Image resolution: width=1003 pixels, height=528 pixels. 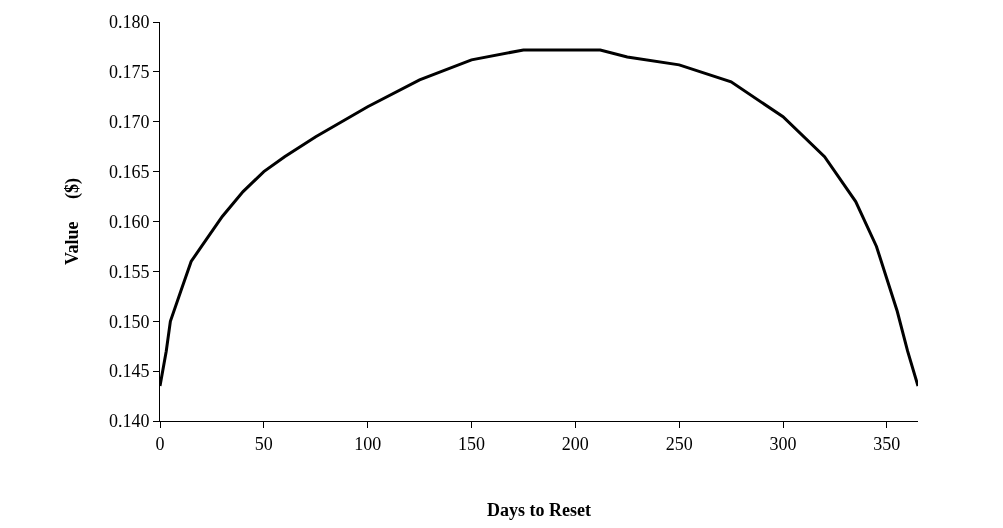 I want to click on x-tick-label: 200, so click(x=575, y=443).